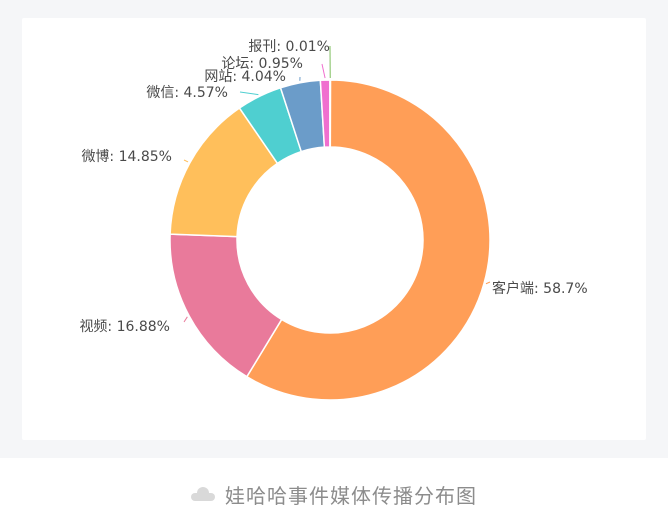 This screenshot has width=668, height=530. What do you see at coordinates (203, 494) in the screenshot?
I see `cloud-icon` at bounding box center [203, 494].